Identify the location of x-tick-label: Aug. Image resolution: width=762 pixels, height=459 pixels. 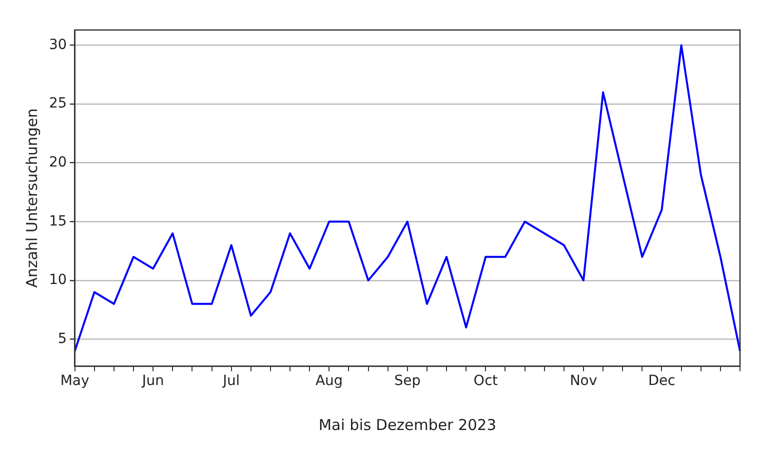
(329, 381).